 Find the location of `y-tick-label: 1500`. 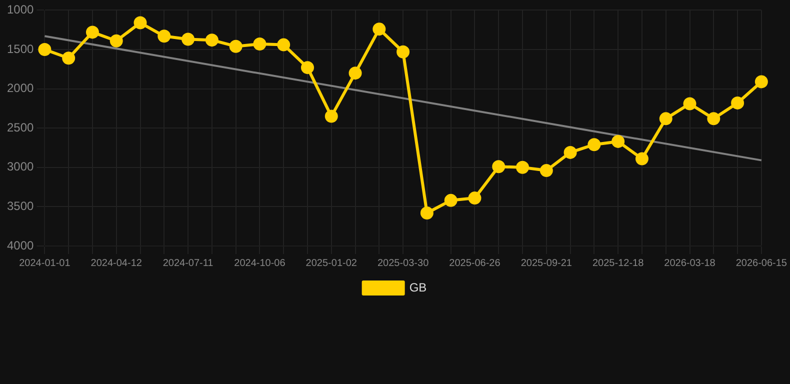

y-tick-label: 1500 is located at coordinates (20, 49).